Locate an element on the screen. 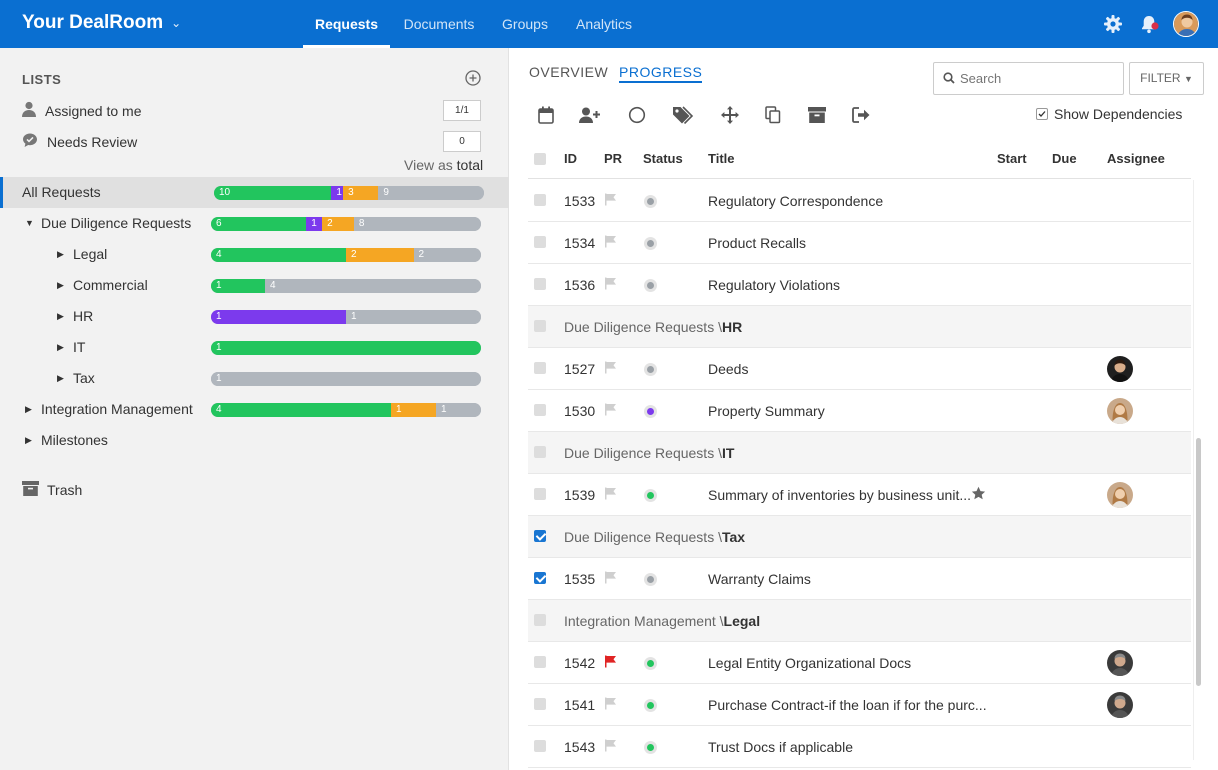 This screenshot has height=770, width=1218. table-row: 1543 Trust Docs if applicable is located at coordinates (859, 747).